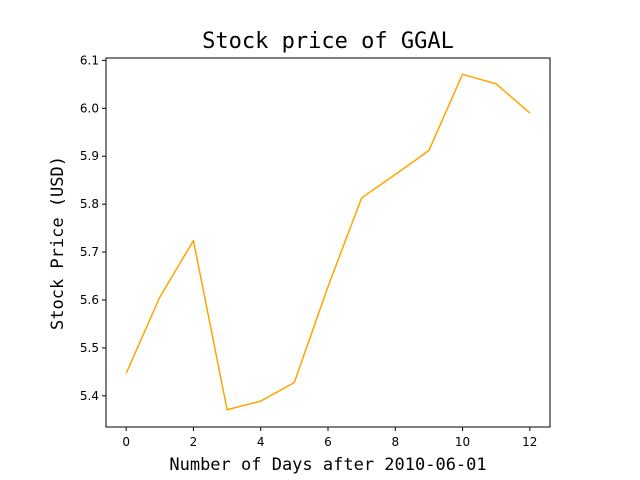 The width and height of the screenshot is (640, 480). What do you see at coordinates (462, 442) in the screenshot?
I see `x-tick-label: 10` at bounding box center [462, 442].